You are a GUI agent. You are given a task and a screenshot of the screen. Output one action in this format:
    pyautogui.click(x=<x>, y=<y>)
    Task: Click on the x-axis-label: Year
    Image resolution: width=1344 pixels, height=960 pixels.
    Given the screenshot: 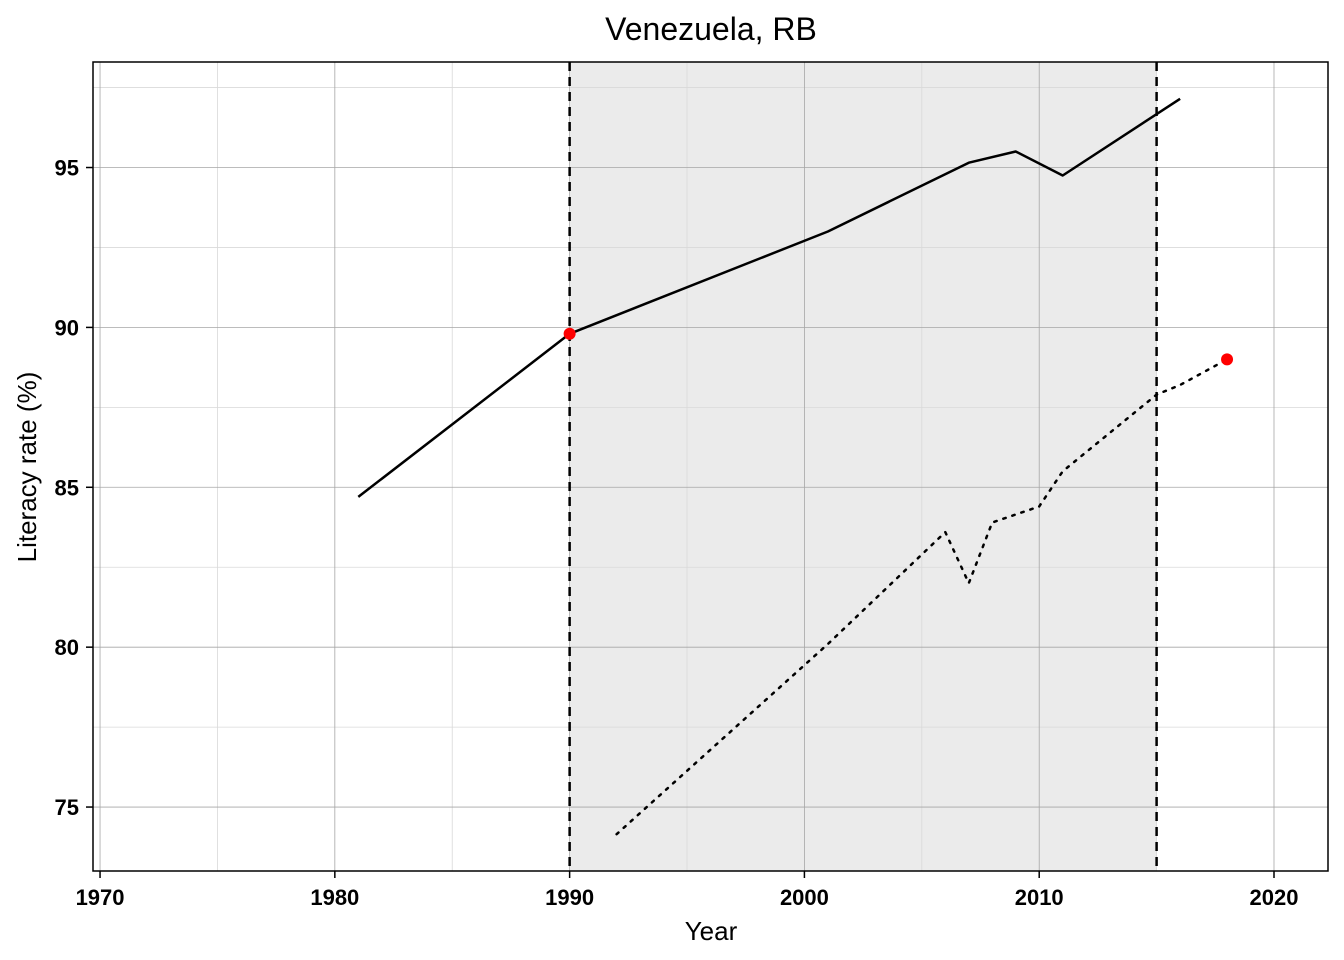 What is the action you would take?
    pyautogui.click(x=711, y=931)
    